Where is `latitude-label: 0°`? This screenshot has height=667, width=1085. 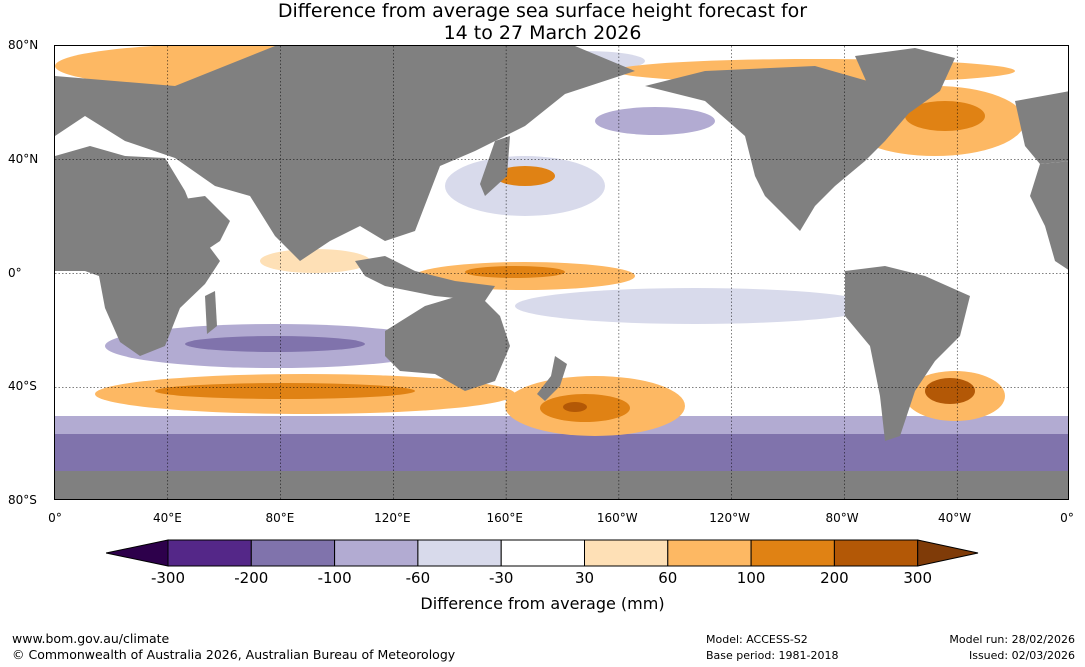 latitude-label: 0° is located at coordinates (15, 272).